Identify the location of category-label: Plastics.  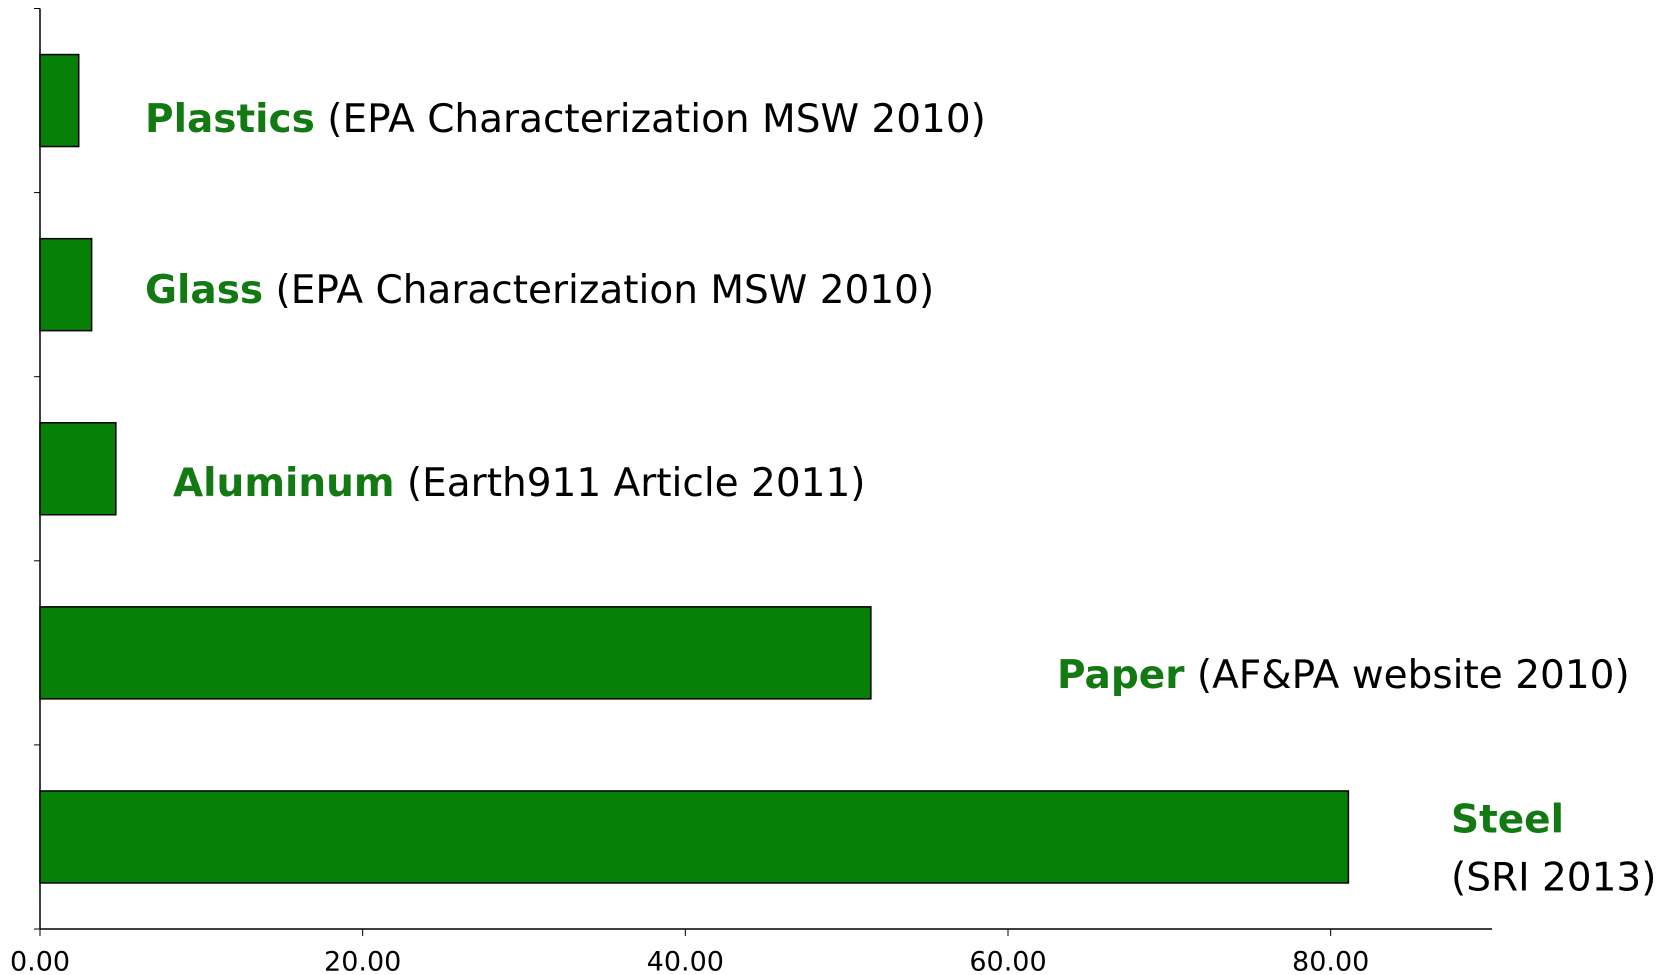
(230, 119).